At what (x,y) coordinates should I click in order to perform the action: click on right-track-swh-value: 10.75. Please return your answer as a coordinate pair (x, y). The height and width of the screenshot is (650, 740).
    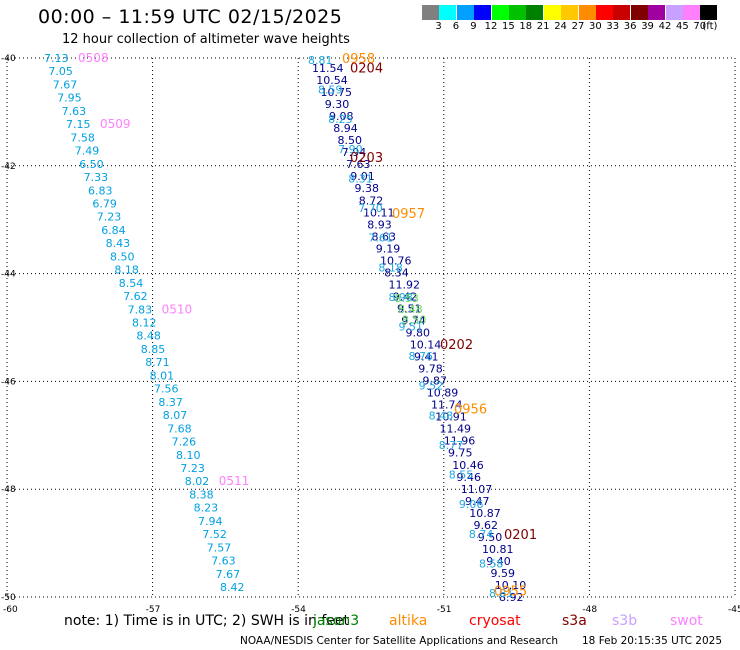
    Looking at the image, I should click on (337, 92).